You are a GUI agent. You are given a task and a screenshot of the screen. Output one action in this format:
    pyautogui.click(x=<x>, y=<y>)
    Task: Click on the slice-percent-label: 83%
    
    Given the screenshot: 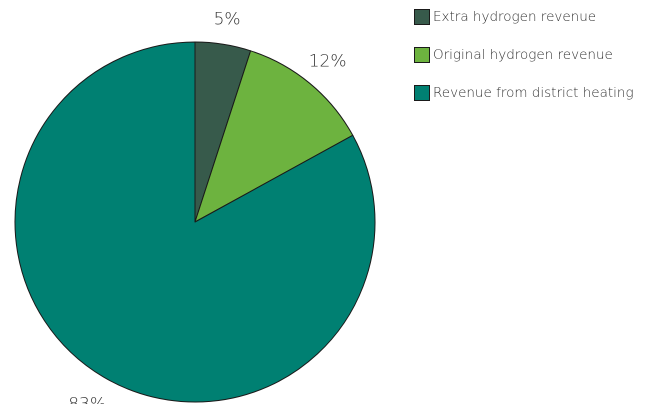 What is the action you would take?
    pyautogui.click(x=87, y=399)
    